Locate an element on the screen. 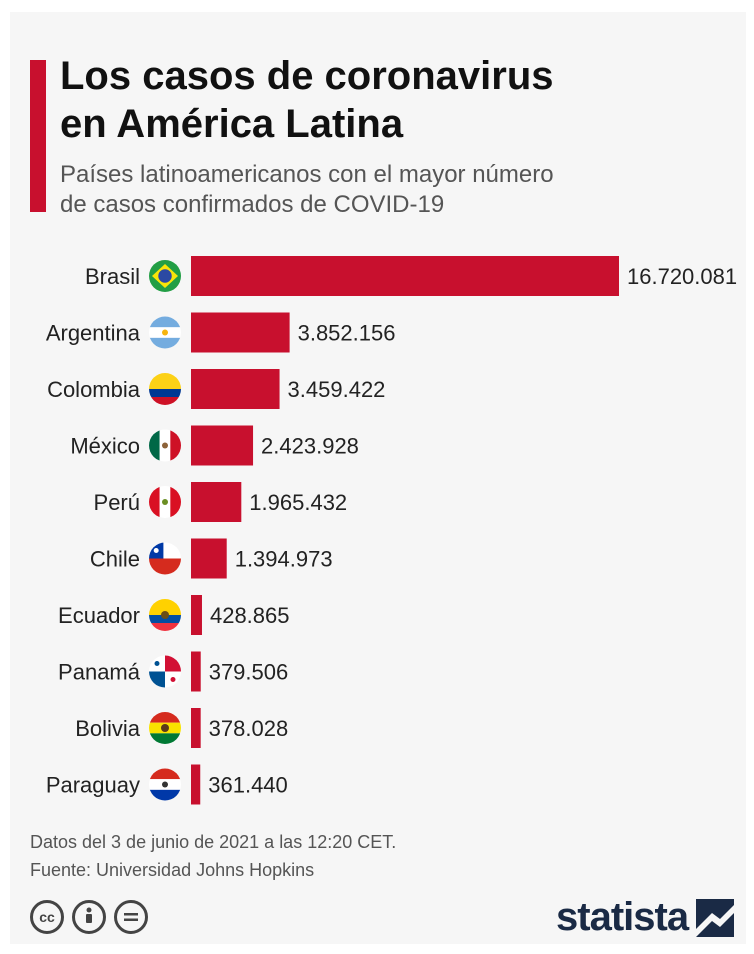 This screenshot has width=754, height=954. flag-ecuador-icon is located at coordinates (165, 615).